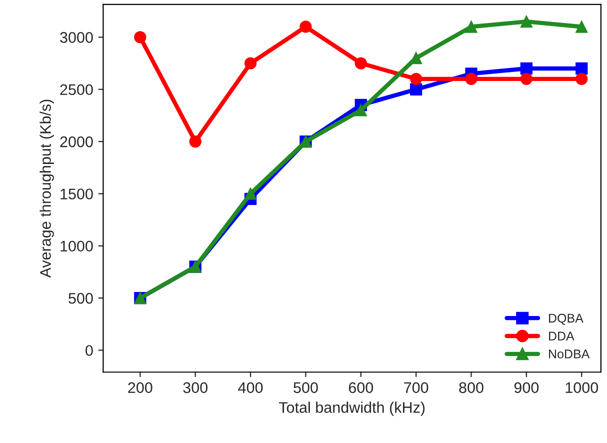 This screenshot has width=607, height=443. What do you see at coordinates (582, 388) in the screenshot?
I see `x-tick-label: 1000` at bounding box center [582, 388].